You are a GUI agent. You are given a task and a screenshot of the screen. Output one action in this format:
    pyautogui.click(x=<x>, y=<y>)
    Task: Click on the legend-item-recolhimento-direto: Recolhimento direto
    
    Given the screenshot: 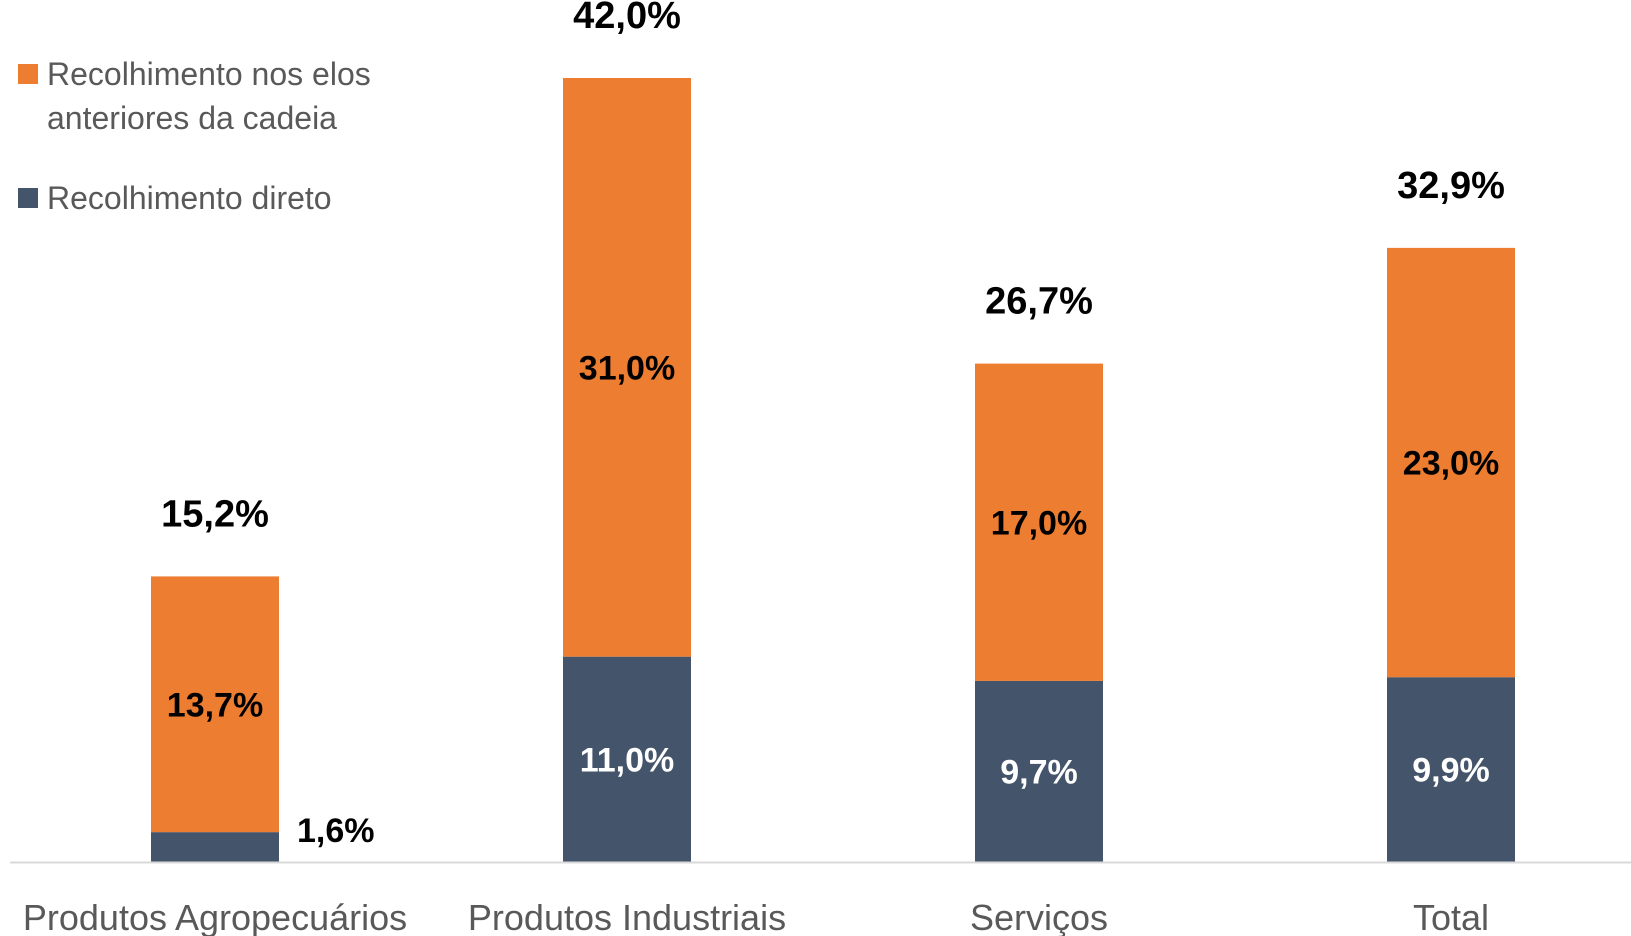 What is the action you would take?
    pyautogui.click(x=218, y=198)
    